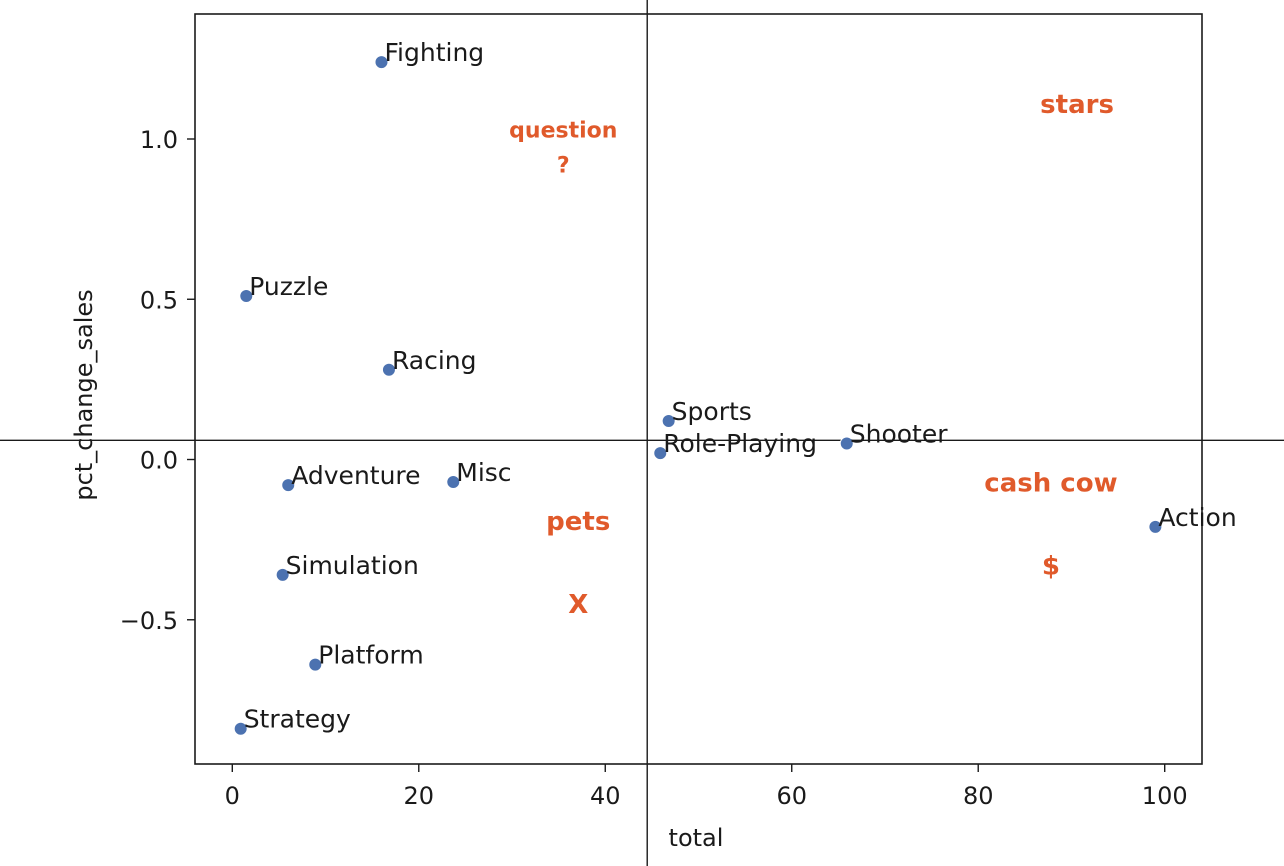 The width and height of the screenshot is (1284, 866). I want to click on x-tick-label: 80, so click(978, 796).